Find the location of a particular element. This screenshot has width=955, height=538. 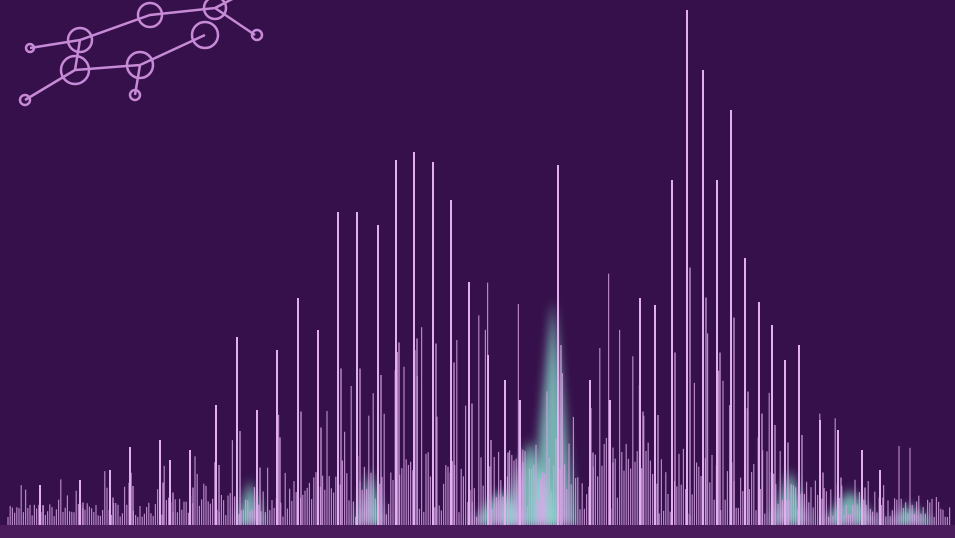

baseline is located at coordinates (477, 531).